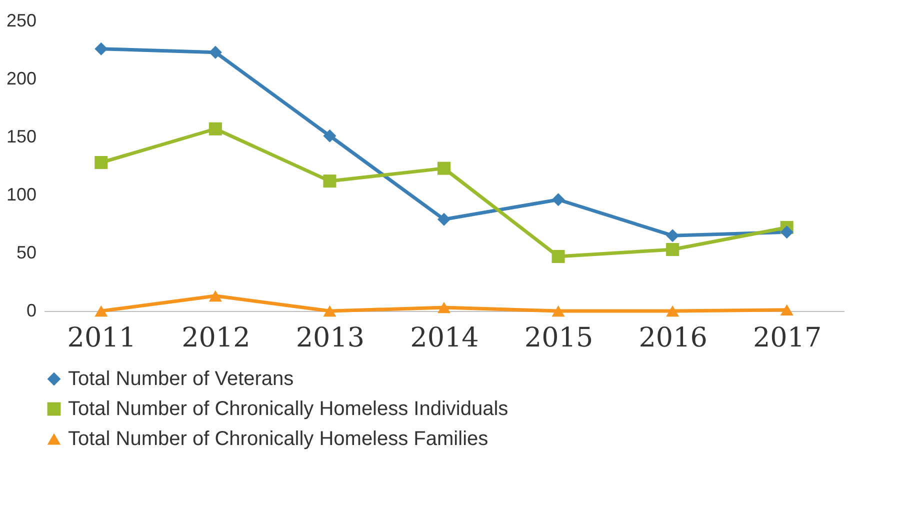 The width and height of the screenshot is (916, 508). What do you see at coordinates (31, 310) in the screenshot?
I see `y-tick-label: 0` at bounding box center [31, 310].